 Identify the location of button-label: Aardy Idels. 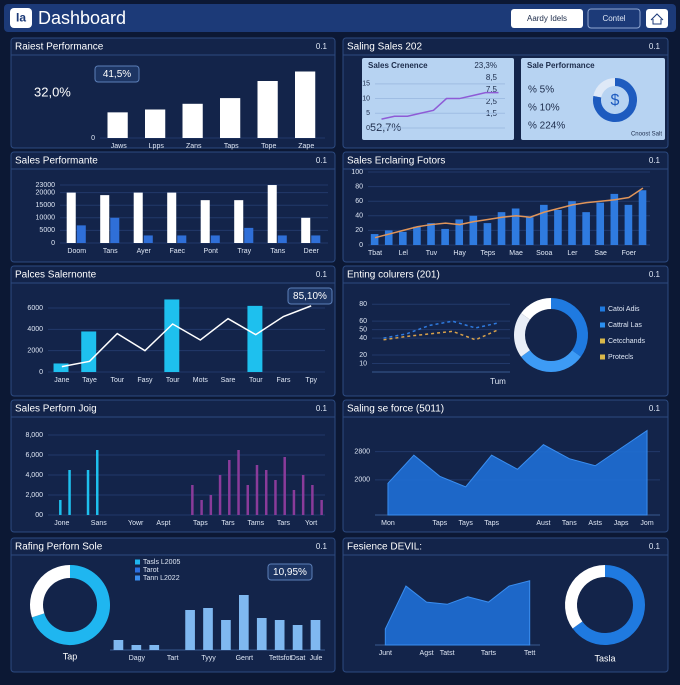
(547, 18).